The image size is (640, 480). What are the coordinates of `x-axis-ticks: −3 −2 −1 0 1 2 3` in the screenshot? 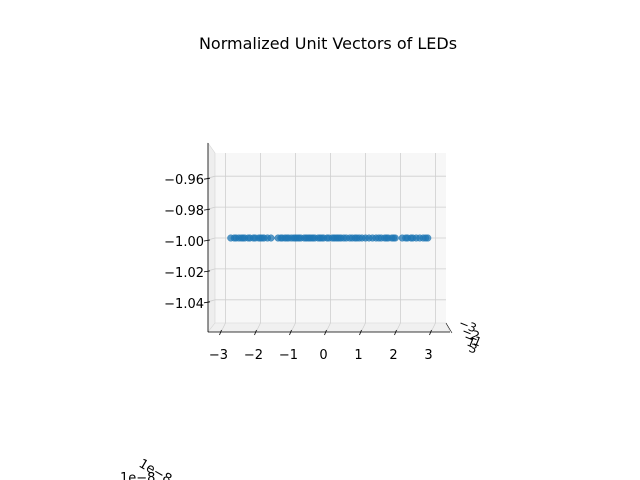 It's located at (321, 346).